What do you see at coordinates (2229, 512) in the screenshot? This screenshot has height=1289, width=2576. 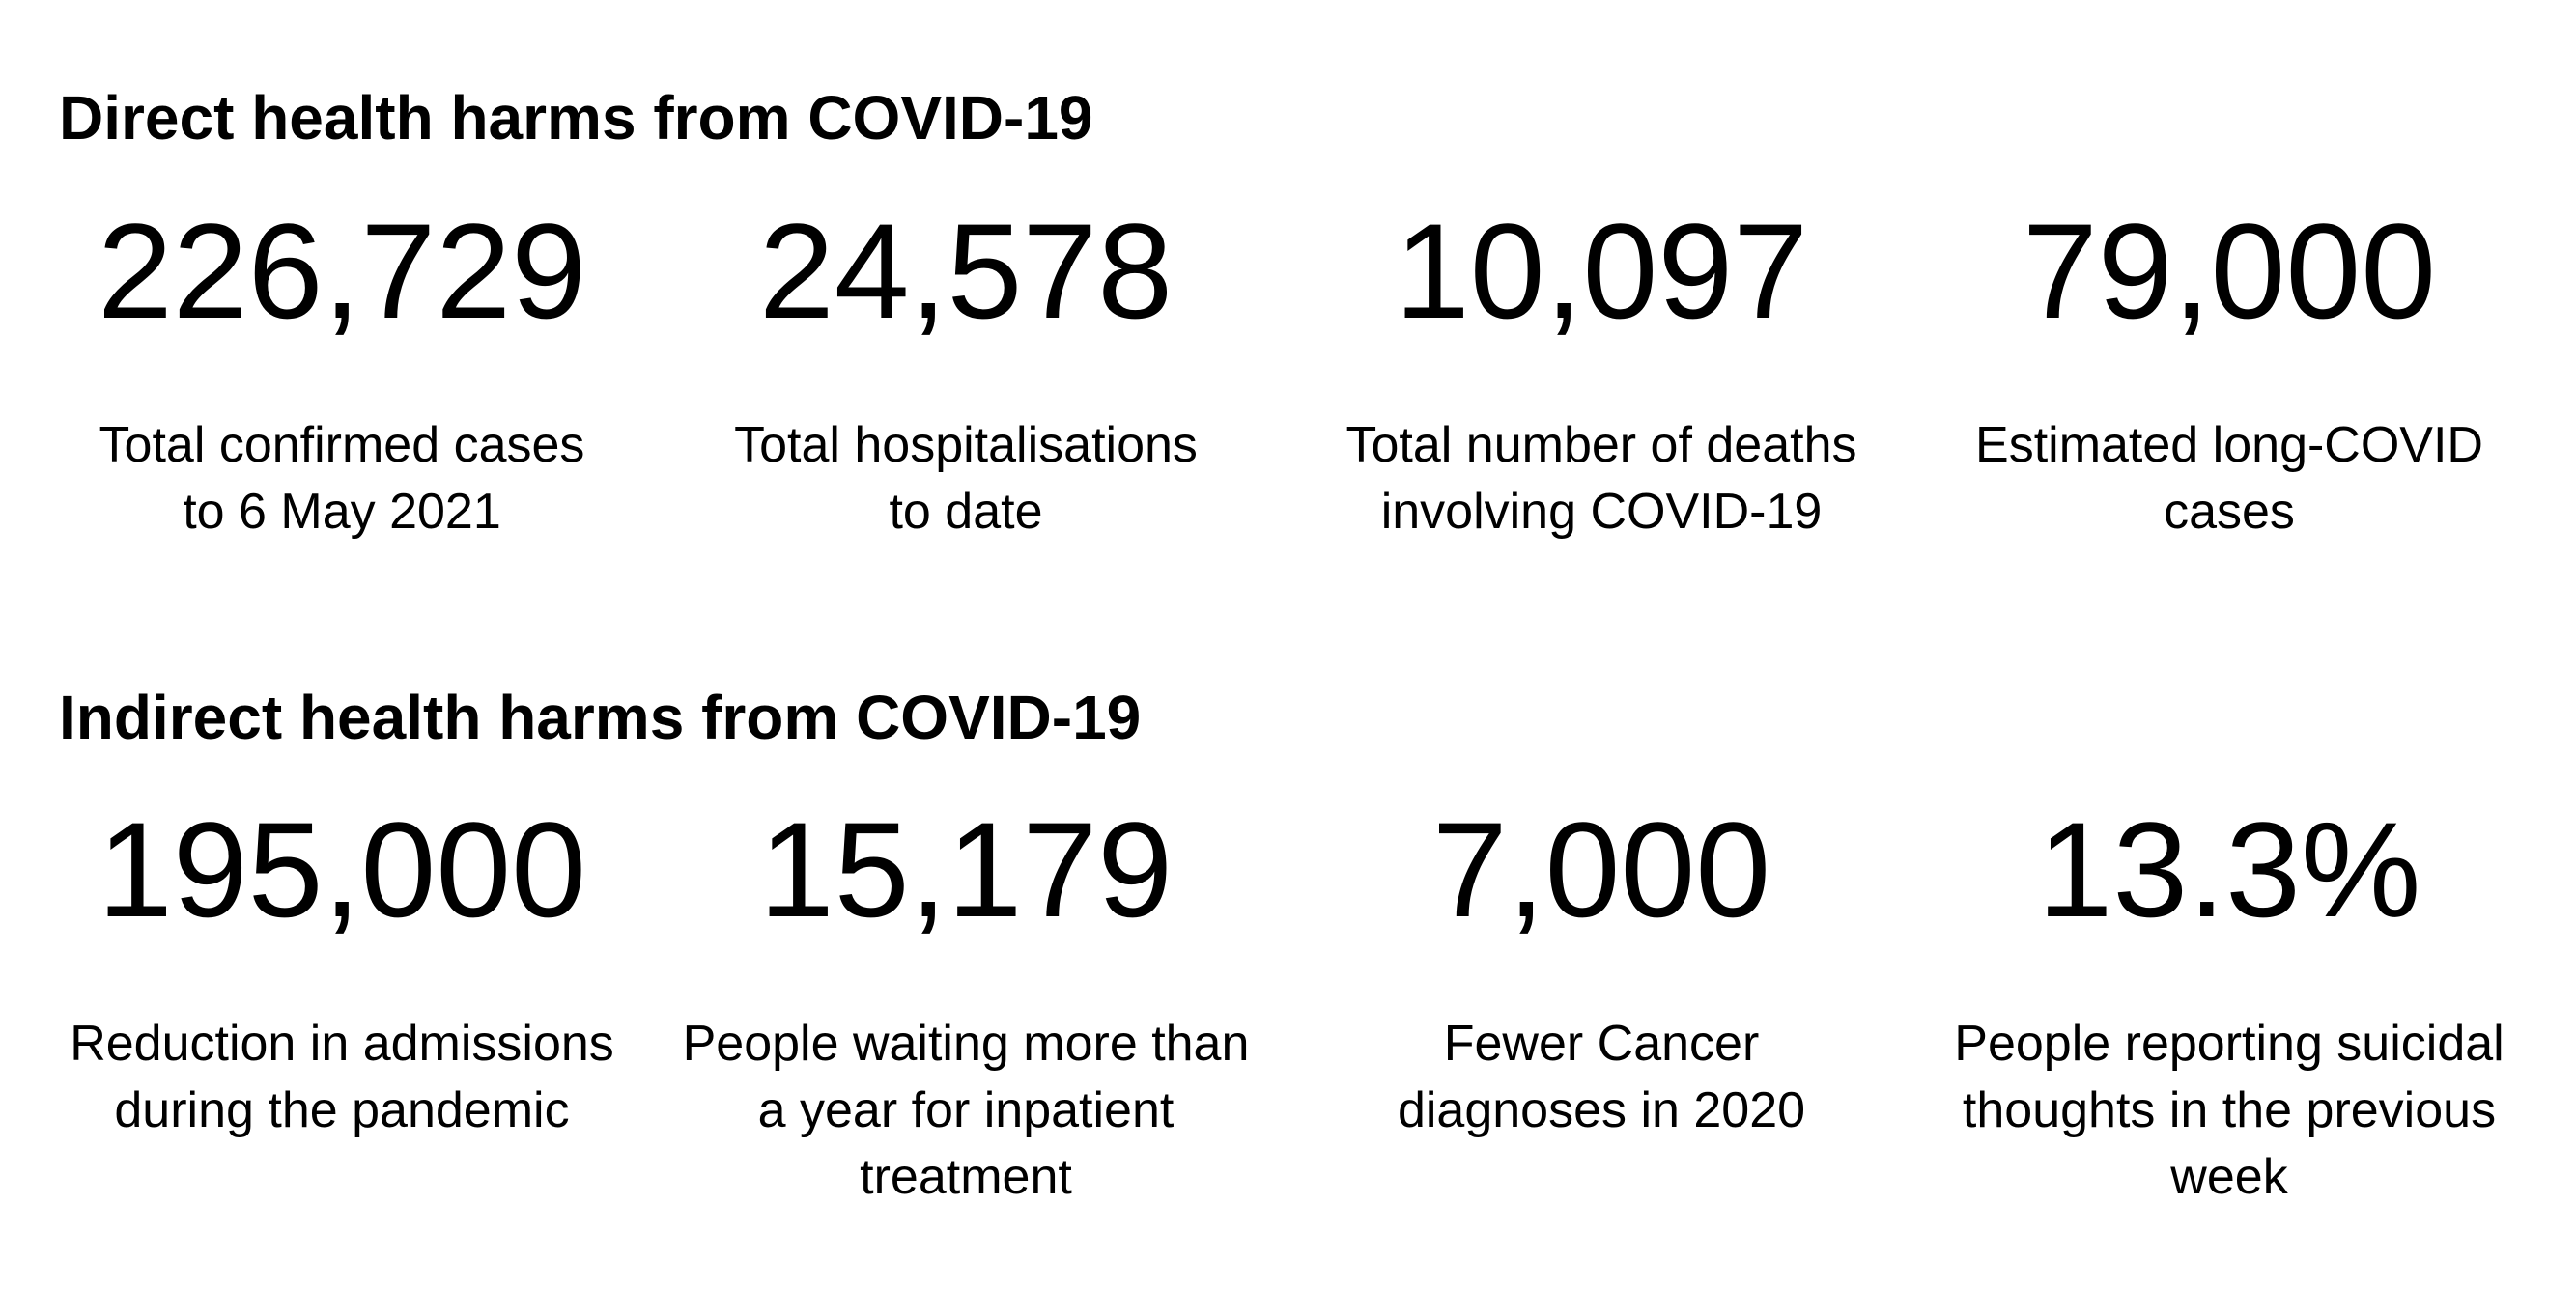 I see `stat-label-line: cases` at bounding box center [2229, 512].